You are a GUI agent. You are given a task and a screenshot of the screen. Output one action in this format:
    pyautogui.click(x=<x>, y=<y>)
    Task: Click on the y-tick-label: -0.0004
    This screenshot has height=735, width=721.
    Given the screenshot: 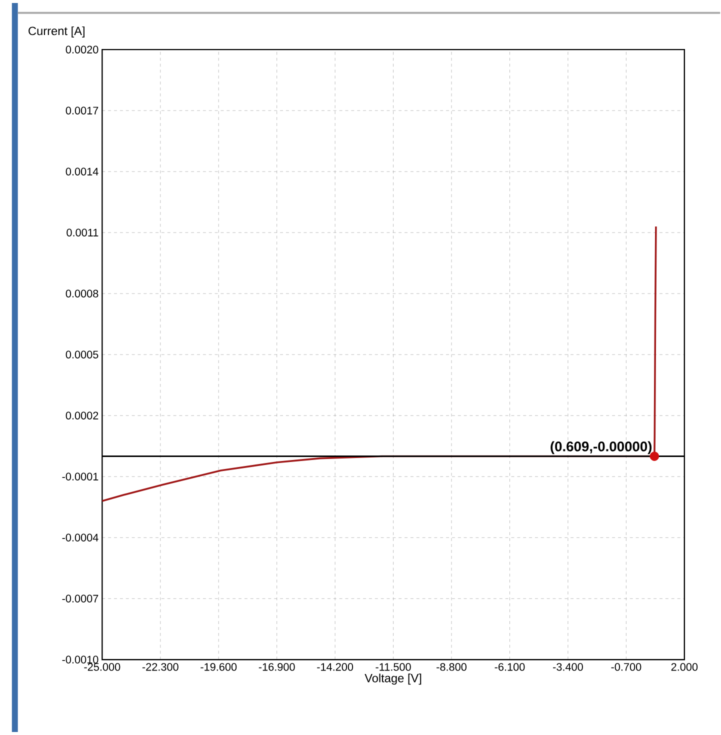 What is the action you would take?
    pyautogui.click(x=80, y=538)
    